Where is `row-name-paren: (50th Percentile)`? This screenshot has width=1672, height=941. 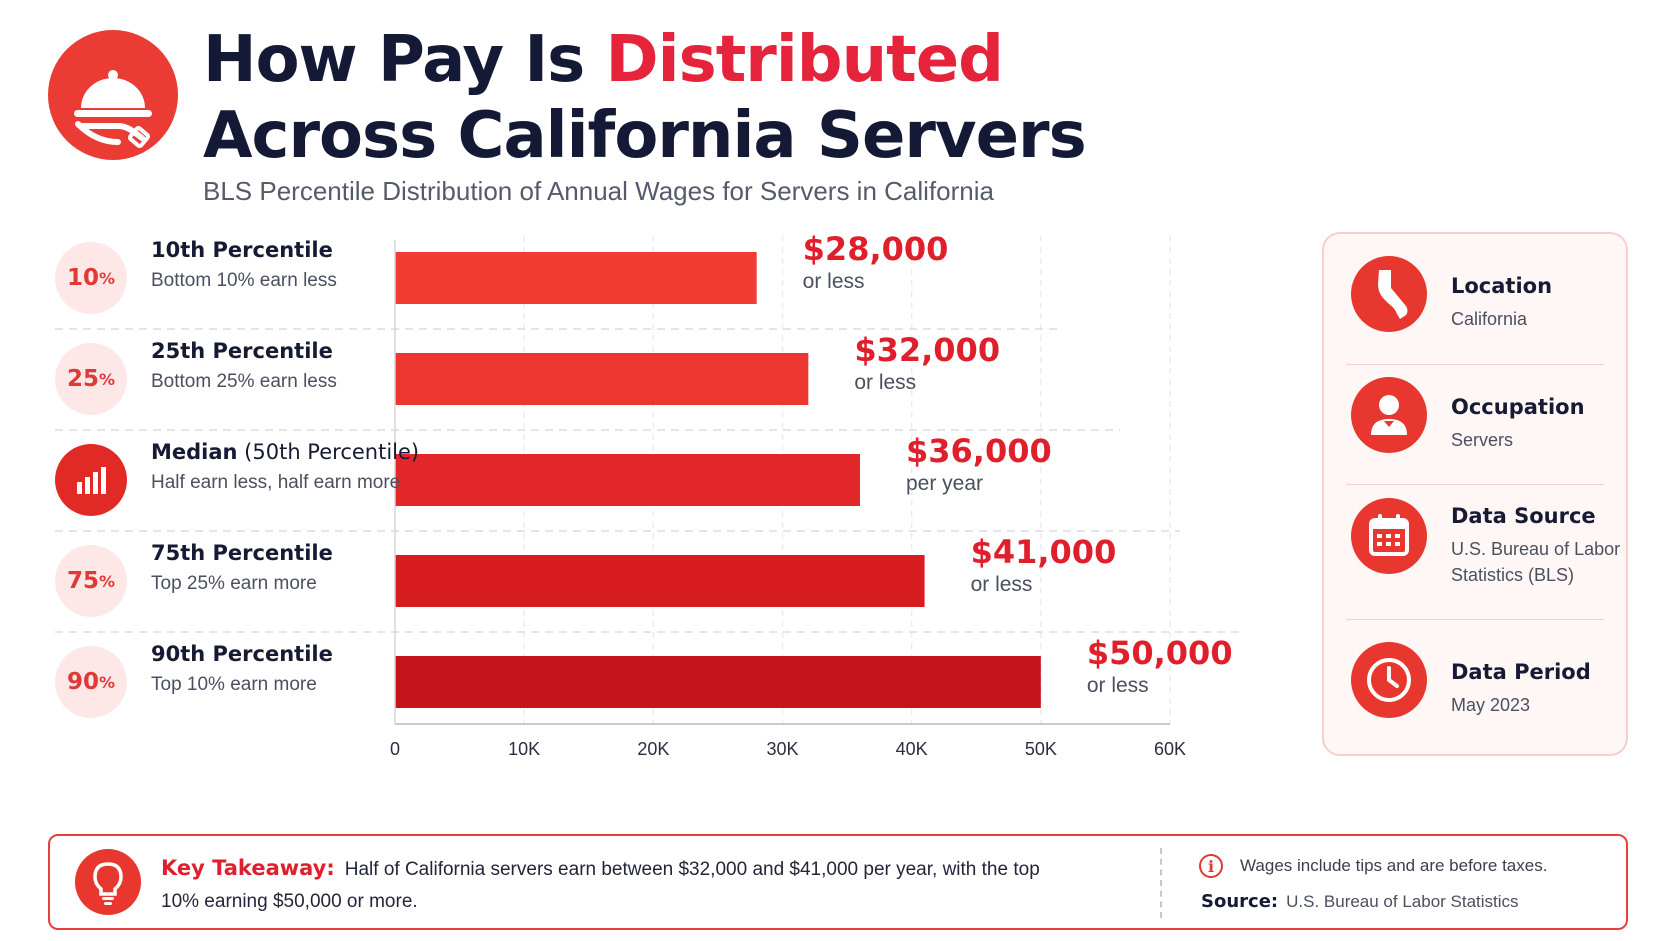
row-name-paren: (50th Percentile) is located at coordinates (328, 452).